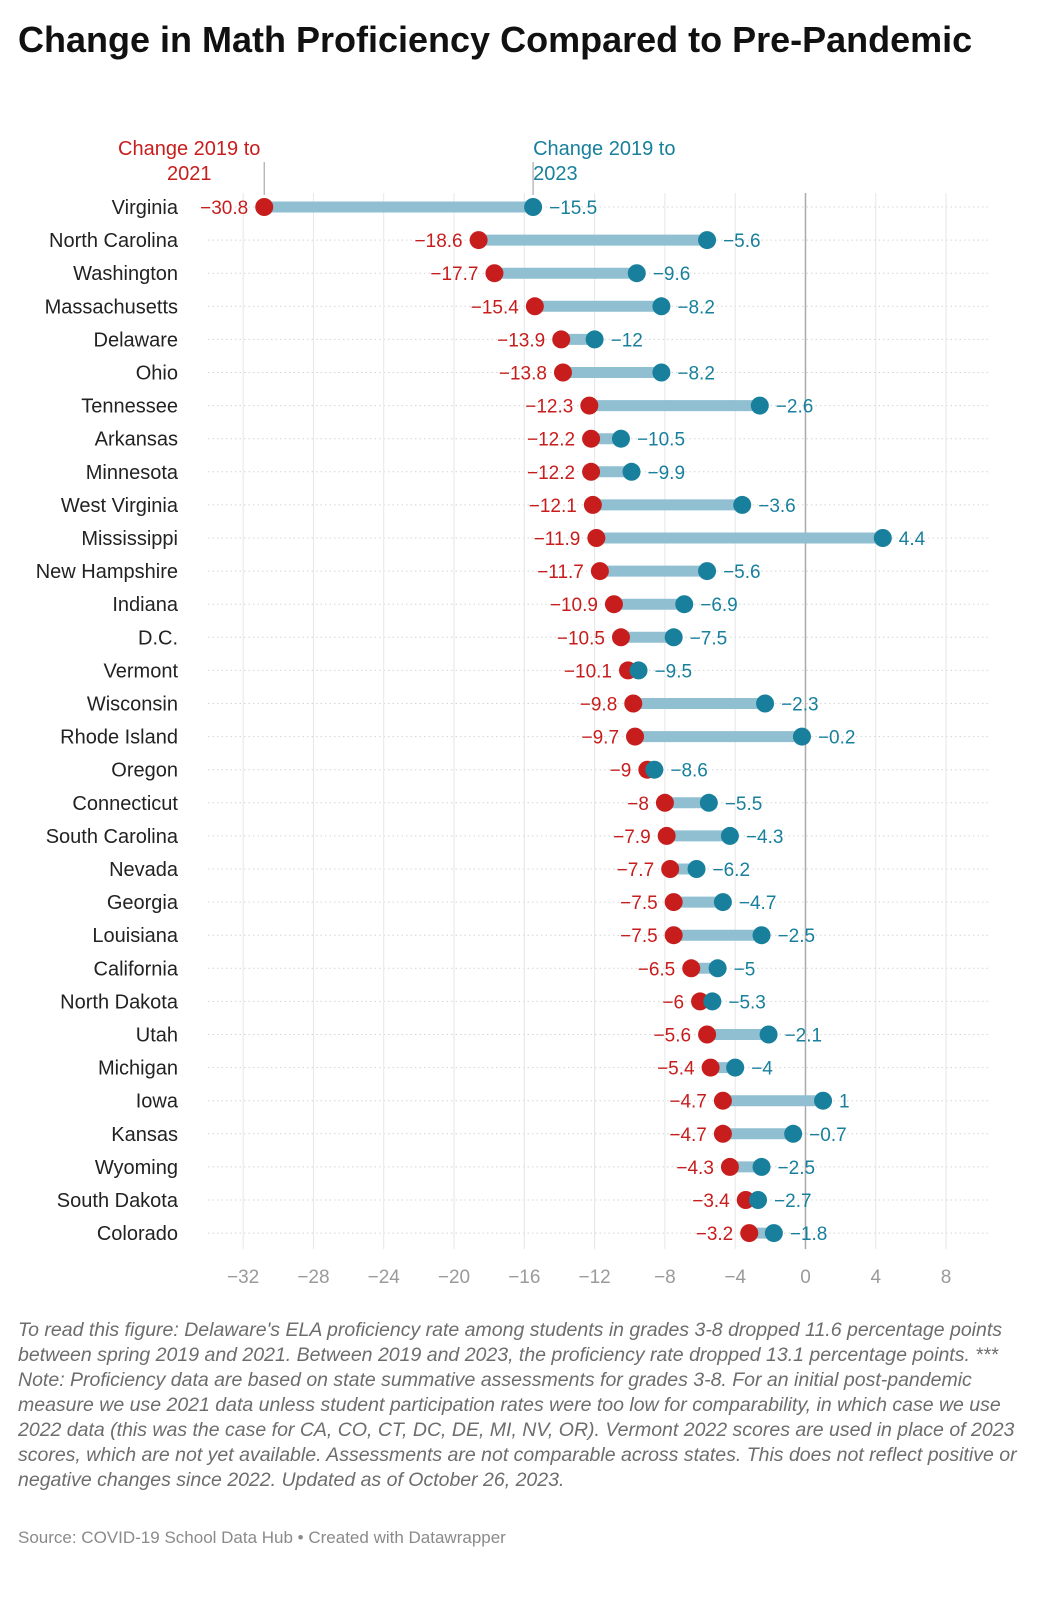  I want to click on value-label-2023: −7.5, so click(709, 638).